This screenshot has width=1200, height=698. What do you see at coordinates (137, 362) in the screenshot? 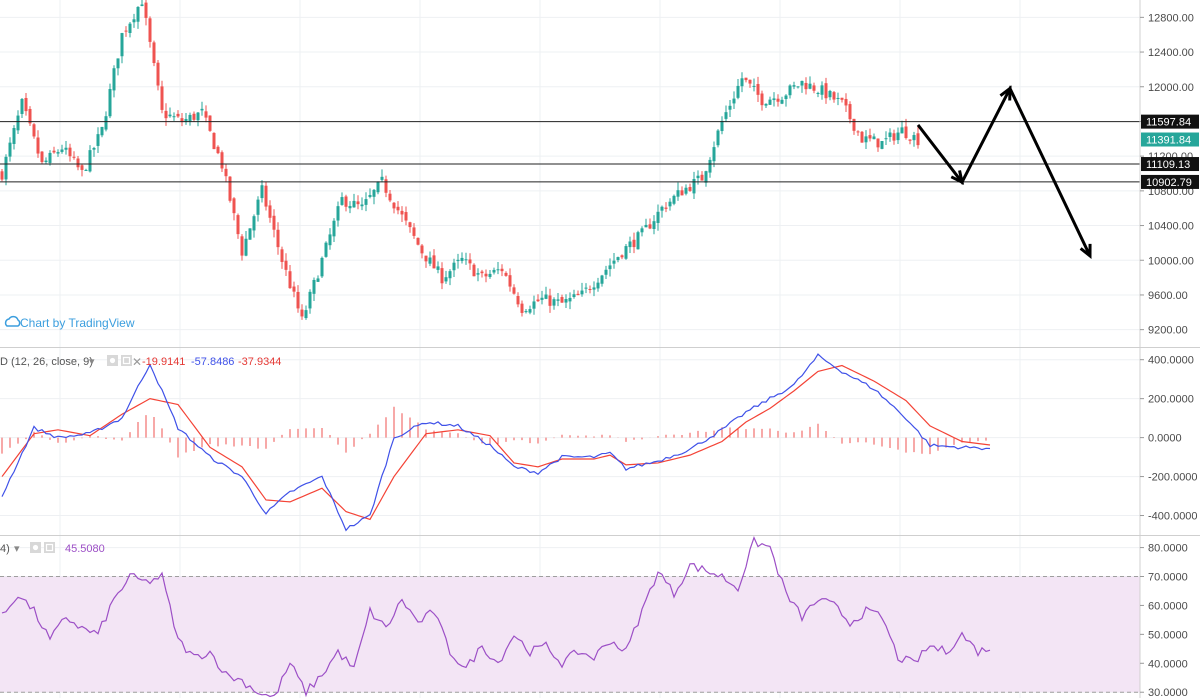
I see `macd-close-icon: ✕` at bounding box center [137, 362].